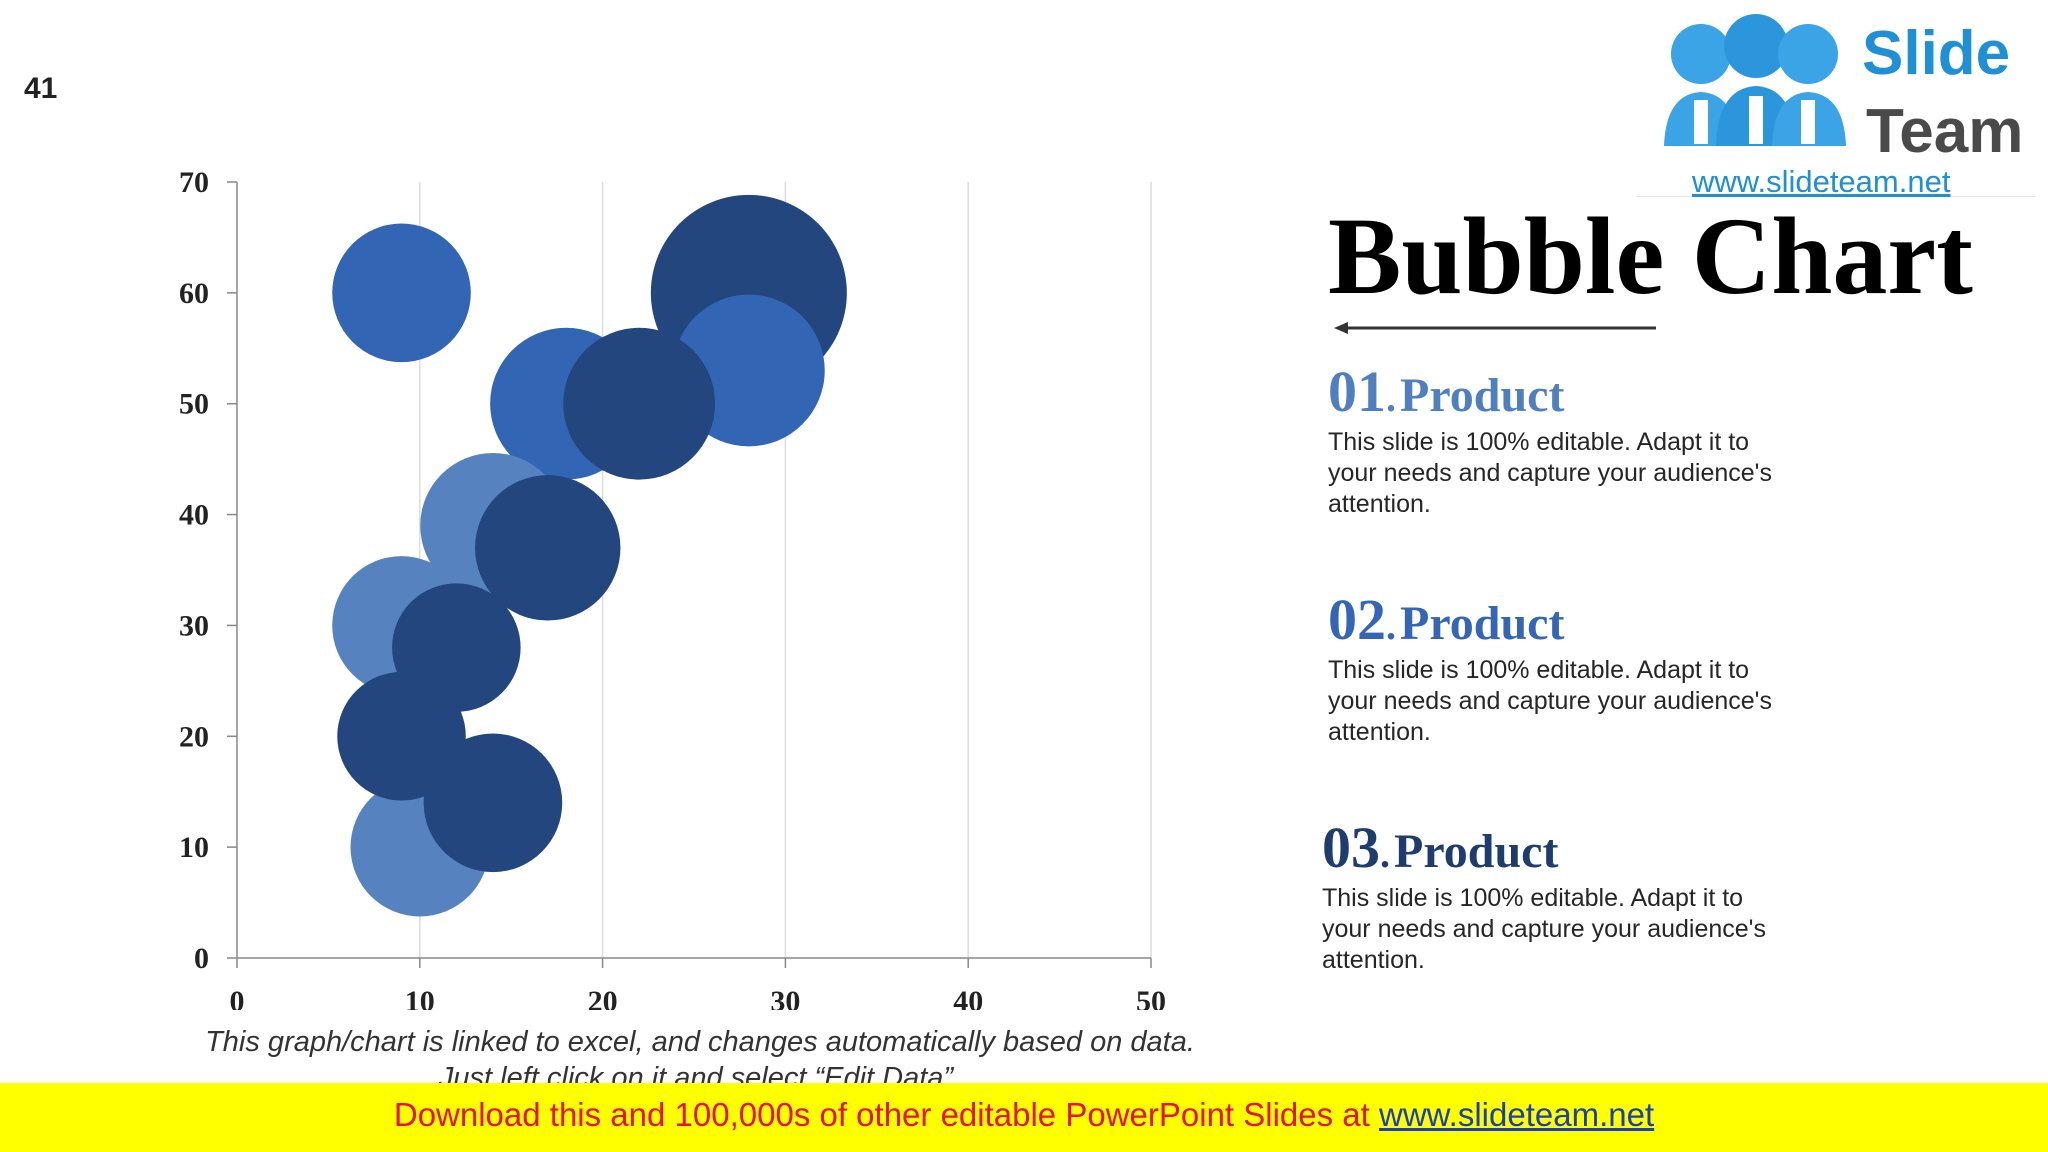 The image size is (2048, 1152). Describe the element at coordinates (194, 847) in the screenshot. I see `y-tick-label: 10` at that location.